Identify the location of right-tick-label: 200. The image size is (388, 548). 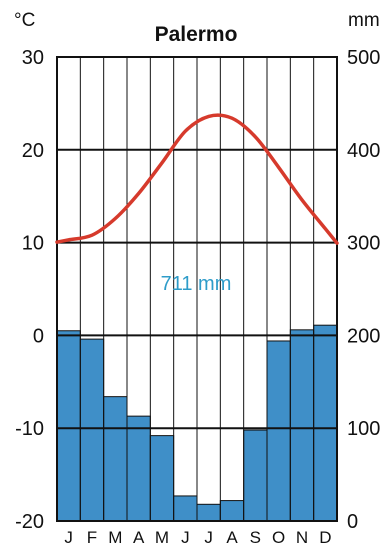
(363, 336).